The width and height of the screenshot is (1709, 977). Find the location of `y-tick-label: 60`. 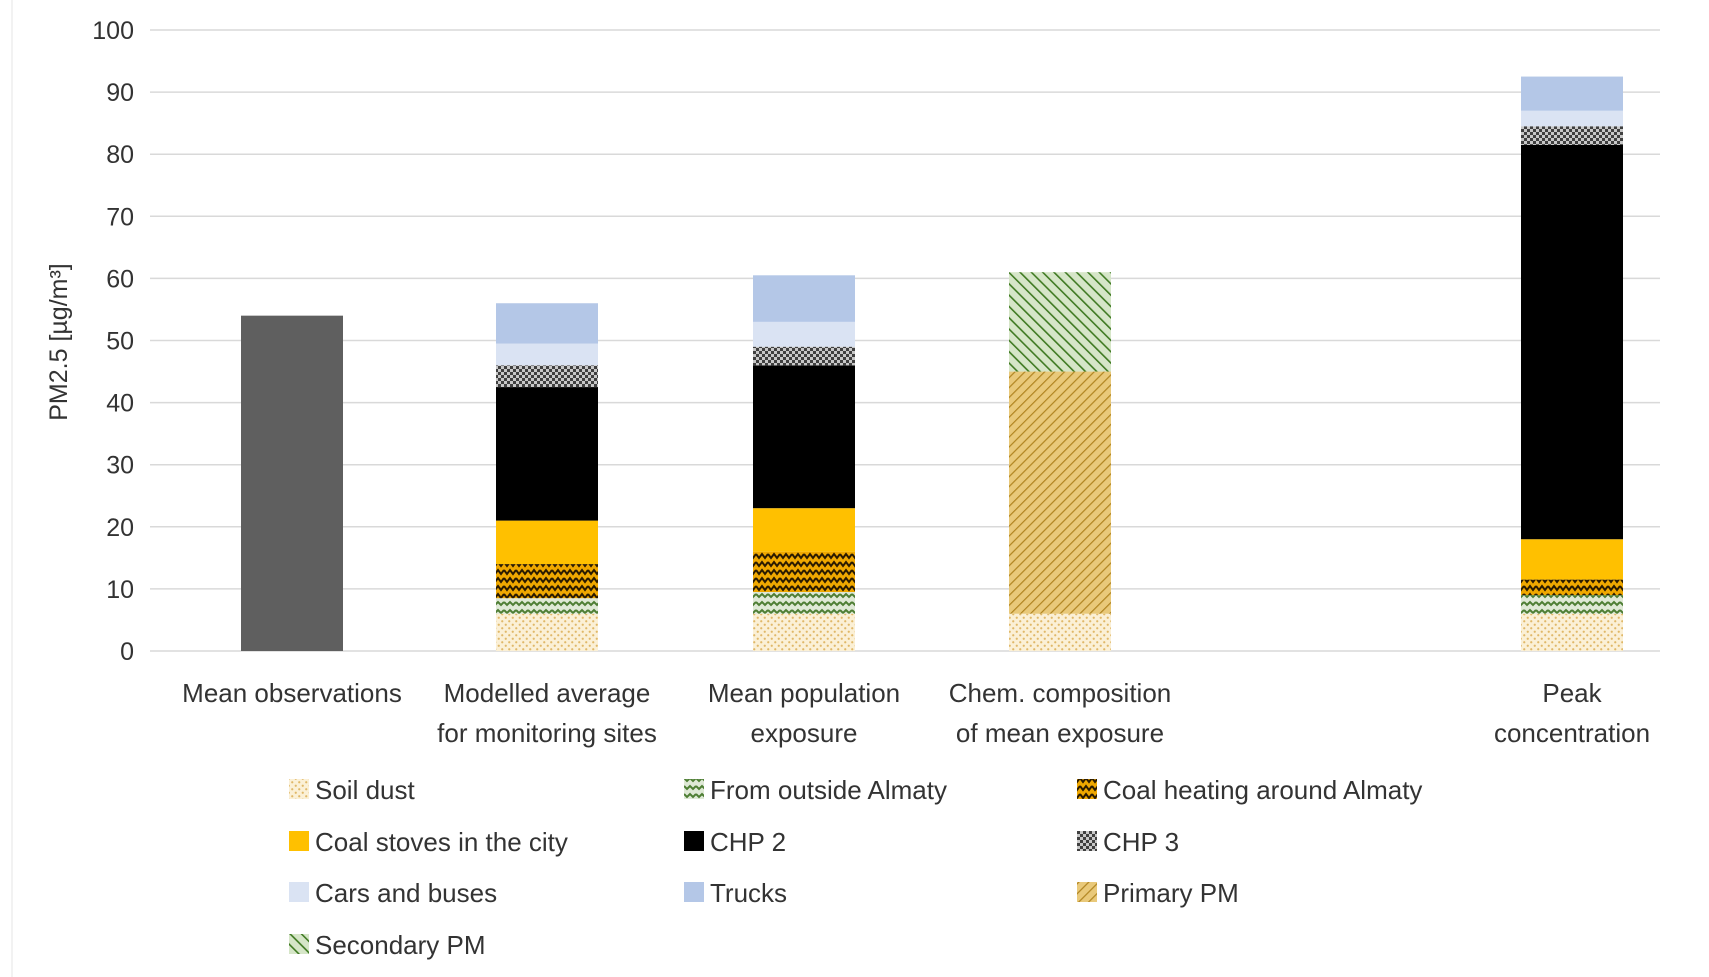

y-tick-label: 60 is located at coordinates (120, 279).